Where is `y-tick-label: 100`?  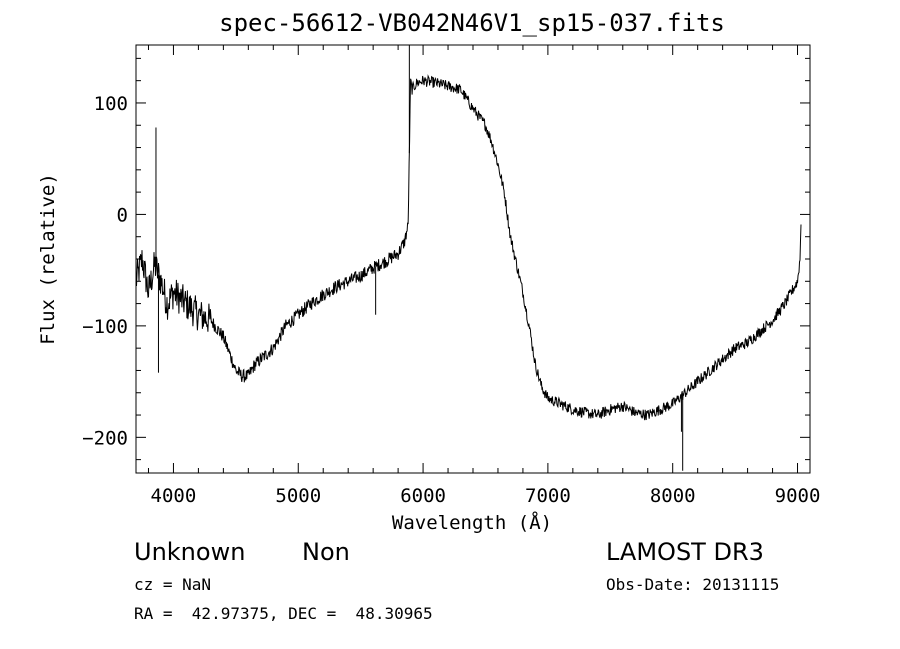
y-tick-label: 100 is located at coordinates (111, 104).